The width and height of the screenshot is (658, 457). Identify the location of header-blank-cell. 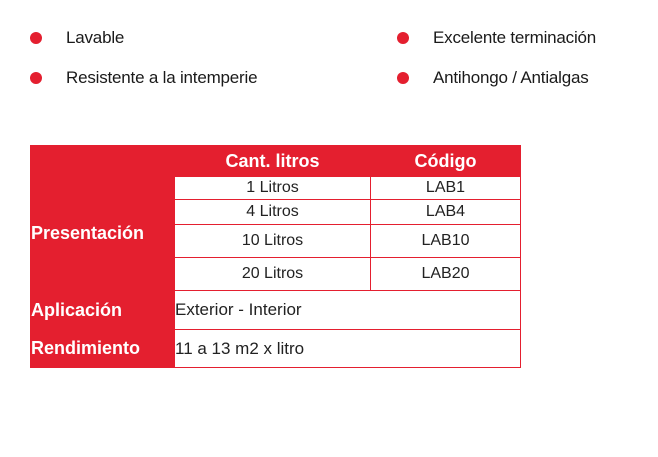
(102, 161).